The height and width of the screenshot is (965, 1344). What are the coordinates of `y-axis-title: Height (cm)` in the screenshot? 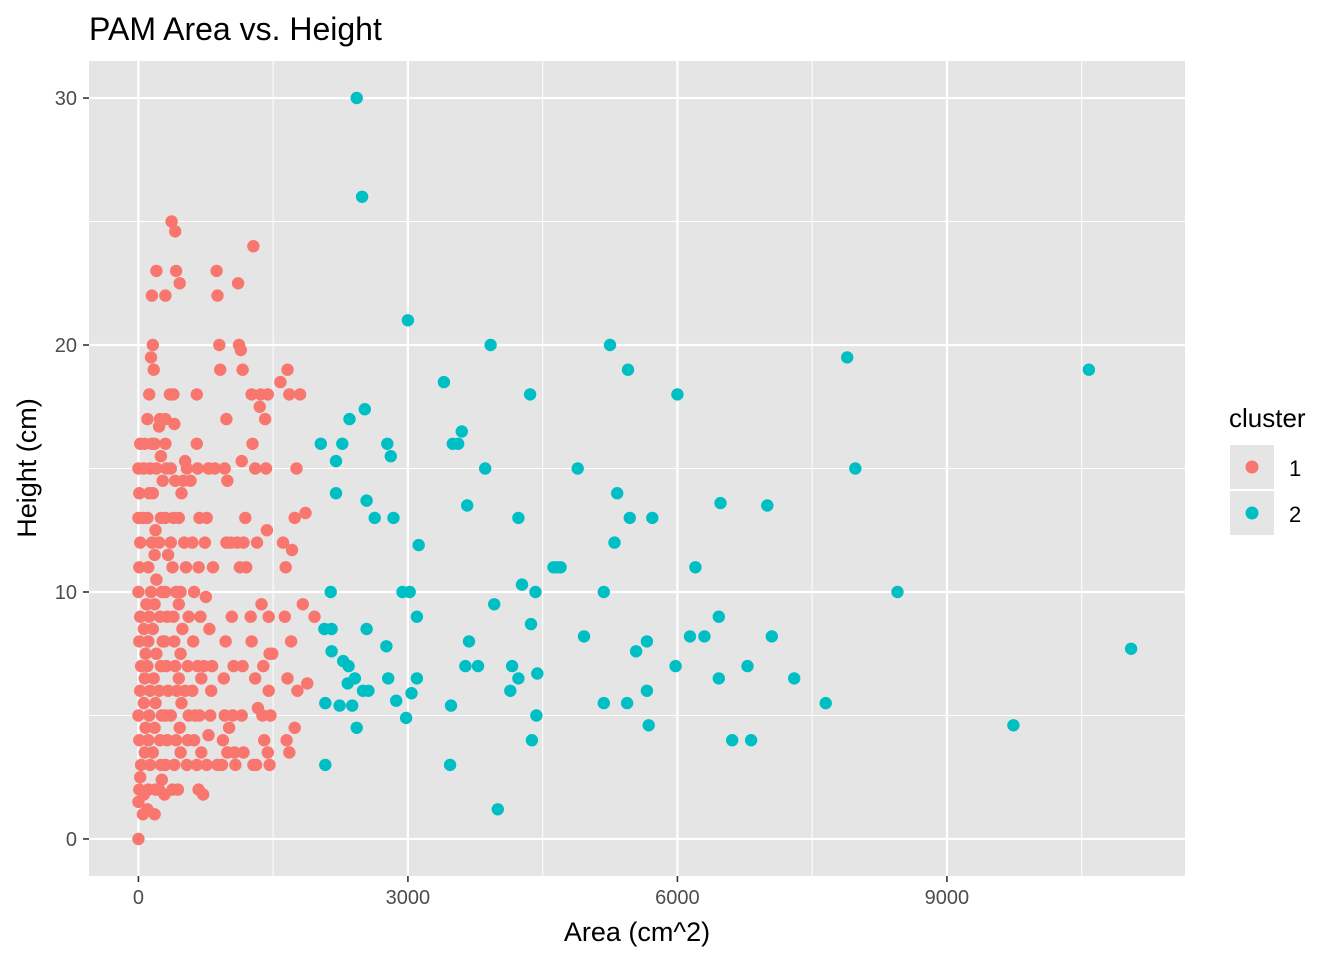 It's located at (27, 468).